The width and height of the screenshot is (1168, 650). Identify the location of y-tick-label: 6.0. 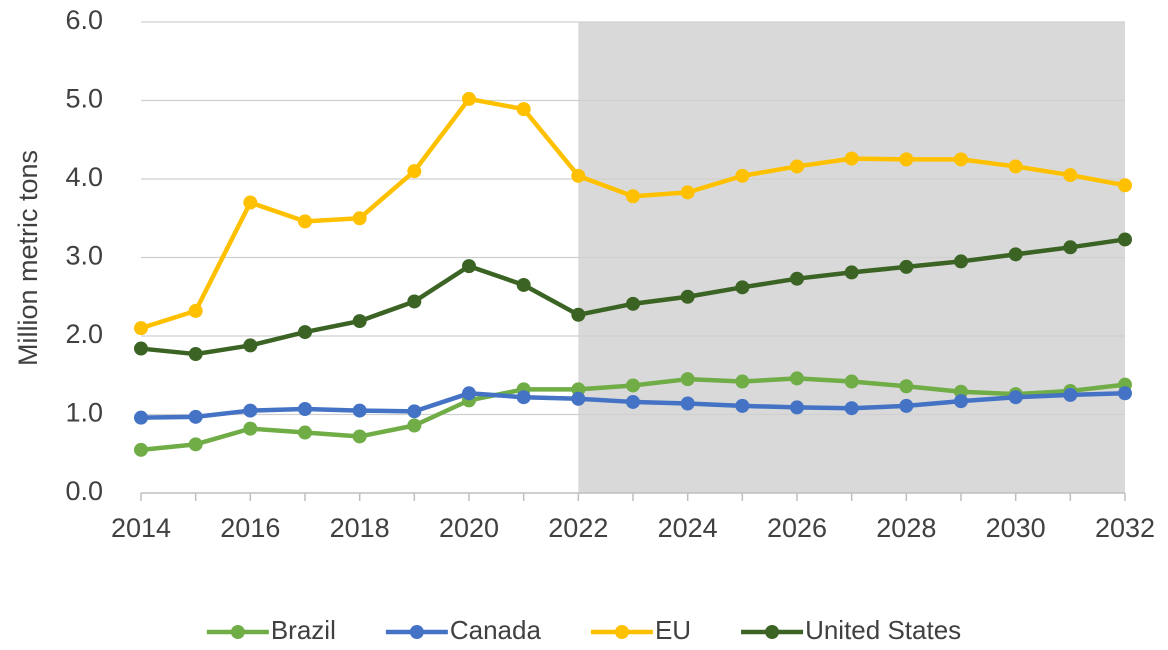
(84, 20).